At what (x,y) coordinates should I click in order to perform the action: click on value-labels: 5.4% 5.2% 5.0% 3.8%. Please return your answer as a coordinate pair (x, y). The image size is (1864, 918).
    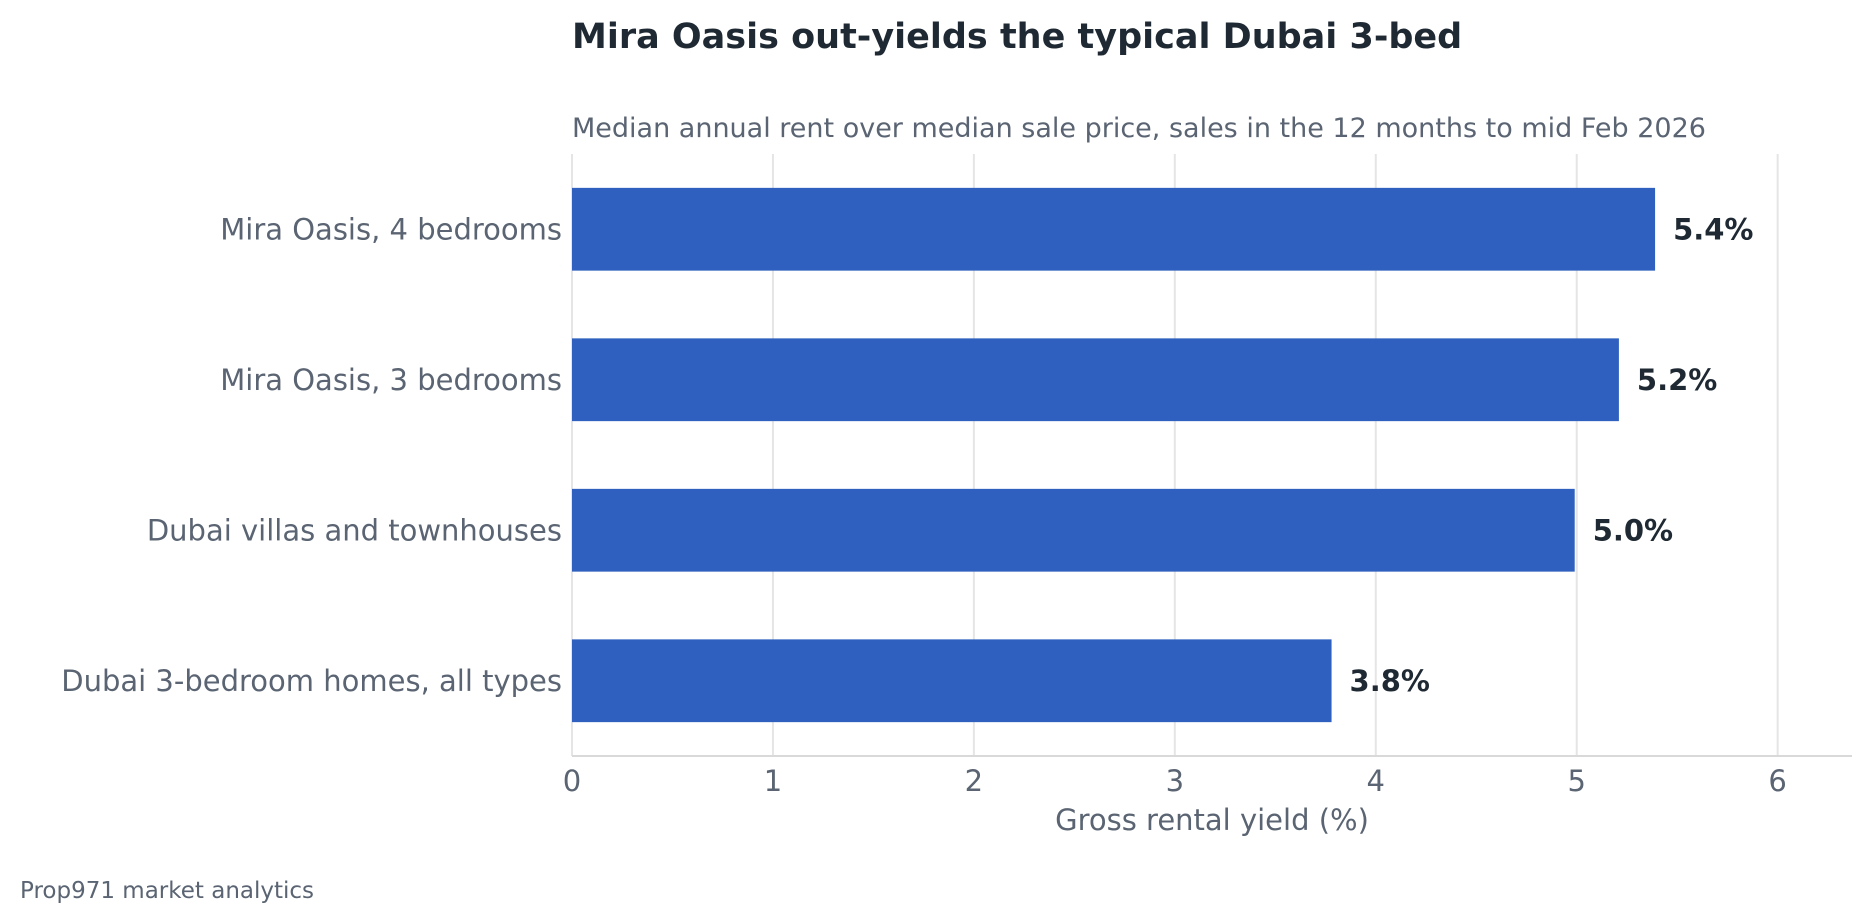
    Looking at the image, I should click on (1552, 455).